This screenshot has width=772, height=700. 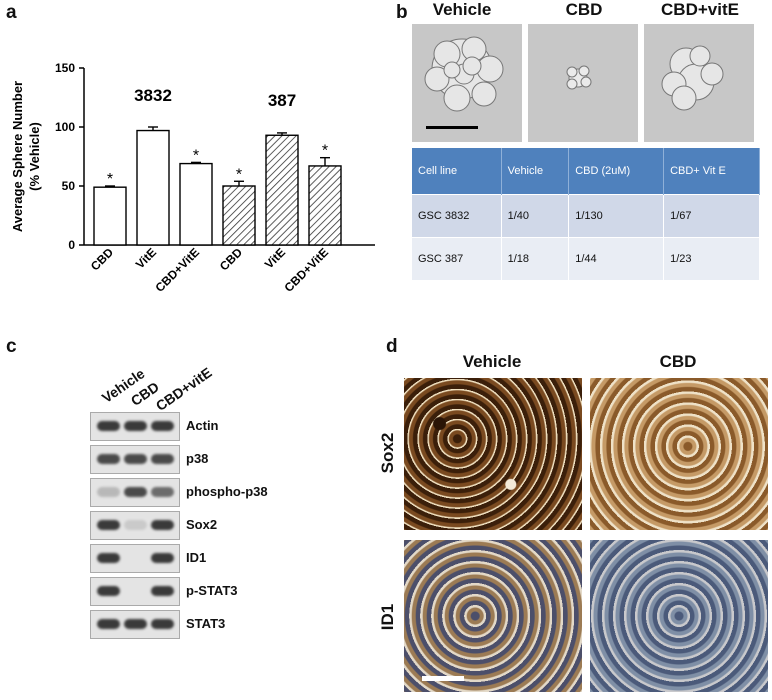 I want to click on panel-letter-b: b, so click(x=402, y=12).